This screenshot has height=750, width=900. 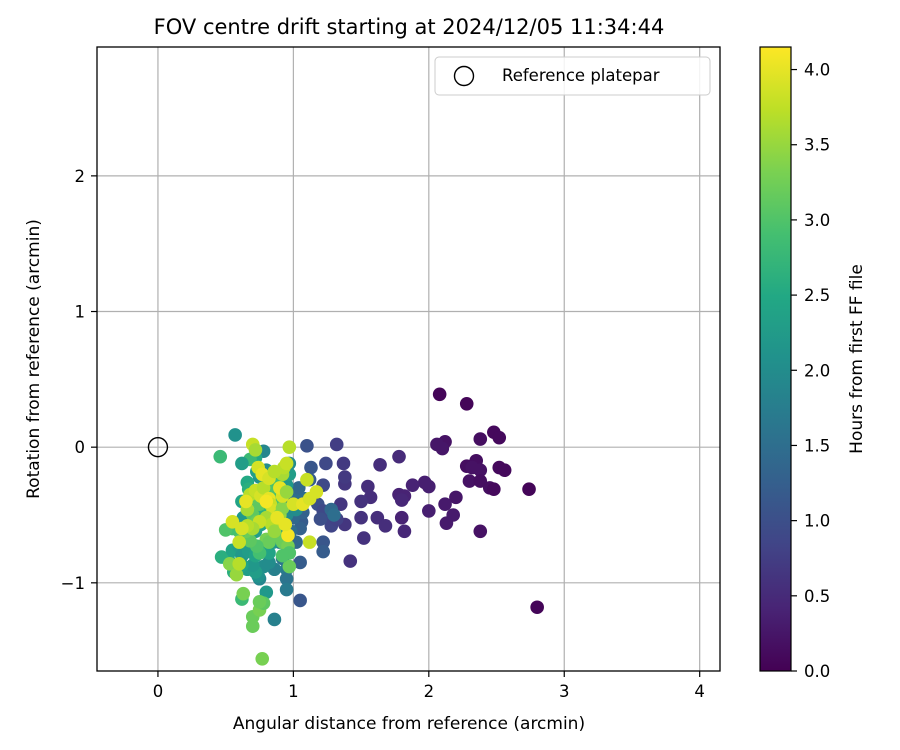 I want to click on x-tick-label: 3, so click(x=564, y=691).